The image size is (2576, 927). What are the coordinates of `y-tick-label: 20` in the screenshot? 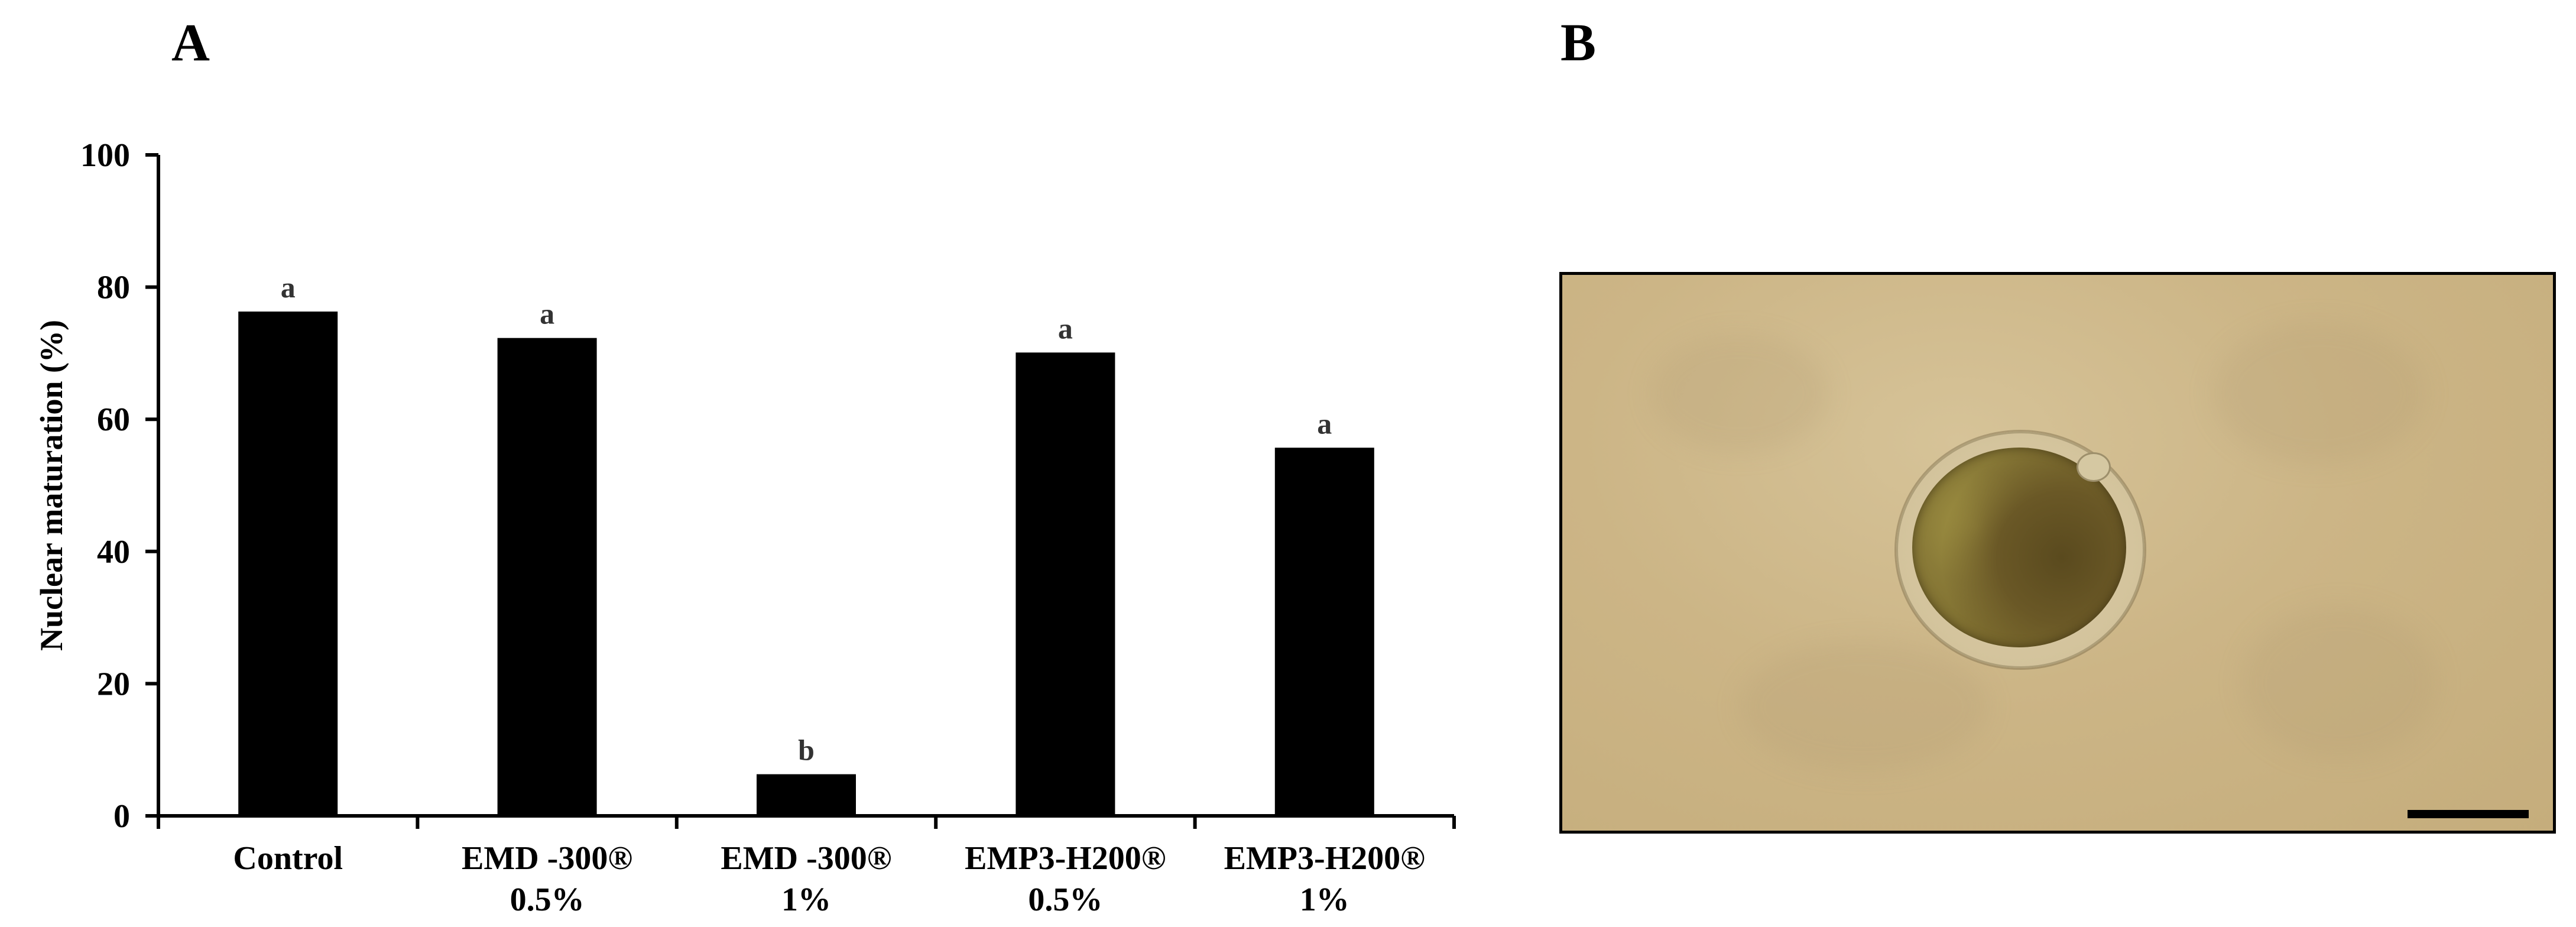 It's located at (113, 684).